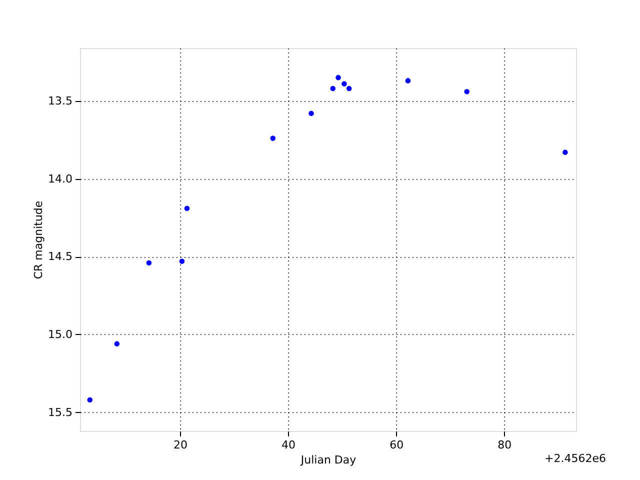 Image resolution: width=640 pixels, height=480 pixels. Describe the element at coordinates (60, 412) in the screenshot. I see `y-tick-label: 15.5` at that location.